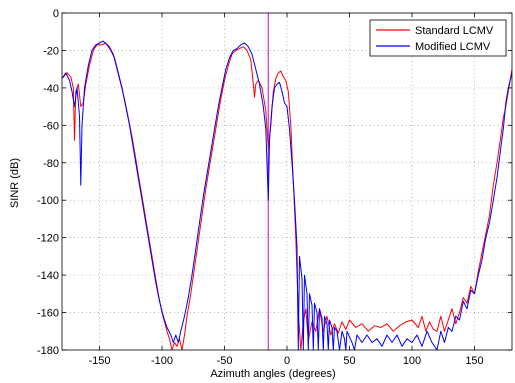 This screenshot has width=515, height=383. Describe the element at coordinates (272, 374) in the screenshot. I see `x-axis-label: Azimuth angles (degrees)` at that location.